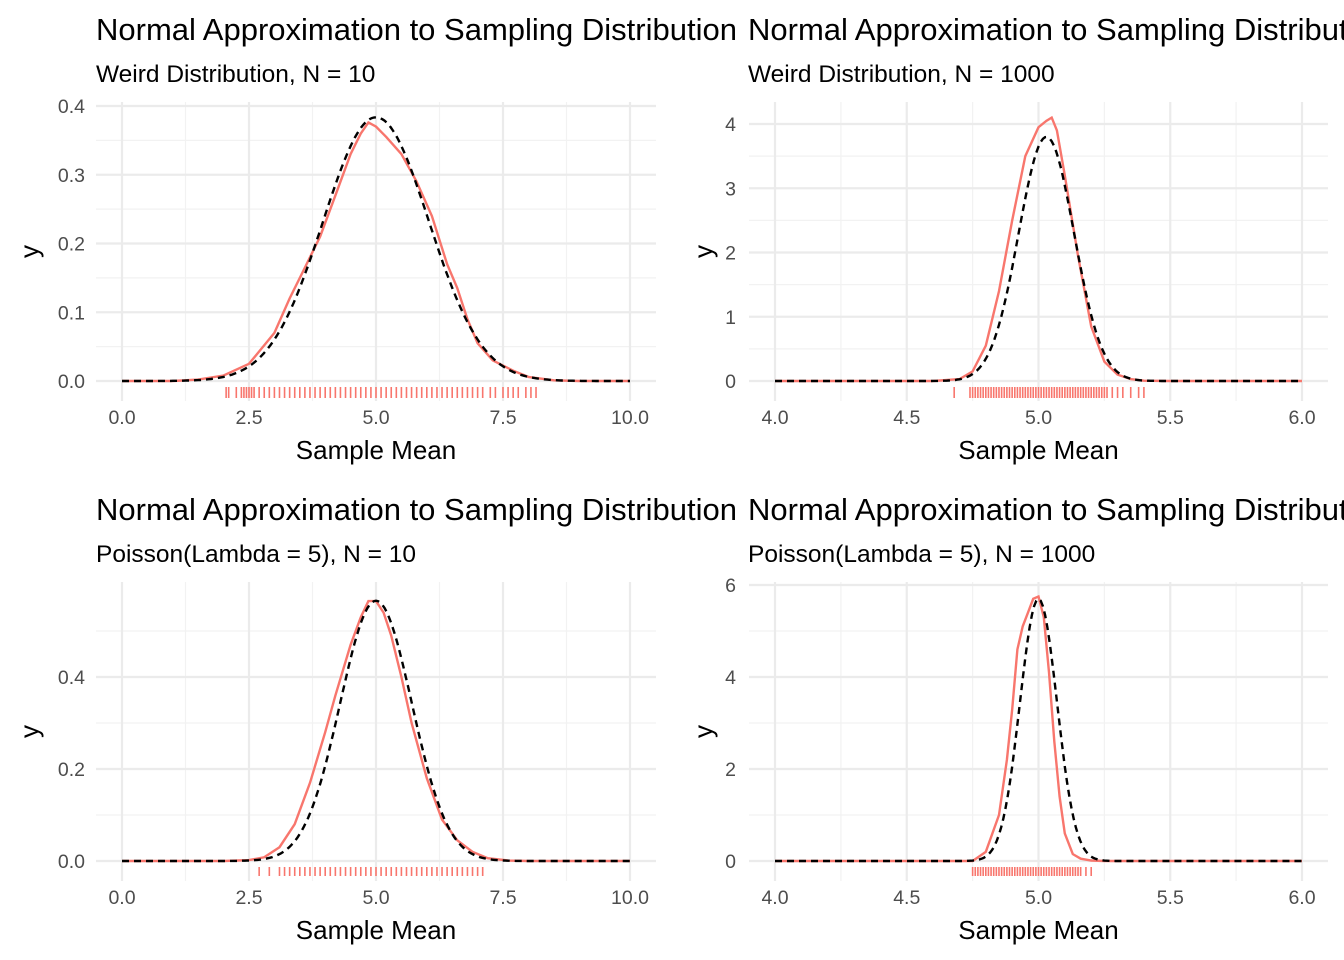 The width and height of the screenshot is (1344, 960). Describe the element at coordinates (730, 189) in the screenshot. I see `y-tick-label: 3` at that location.